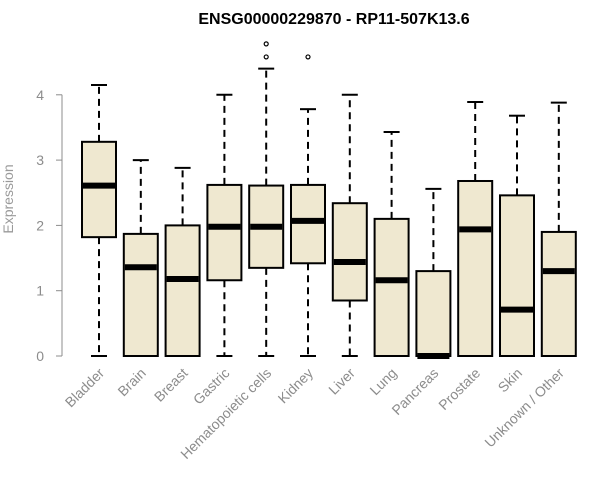 The image size is (600, 500). What do you see at coordinates (510, 380) in the screenshot?
I see `x-tick-label: Skin` at bounding box center [510, 380].